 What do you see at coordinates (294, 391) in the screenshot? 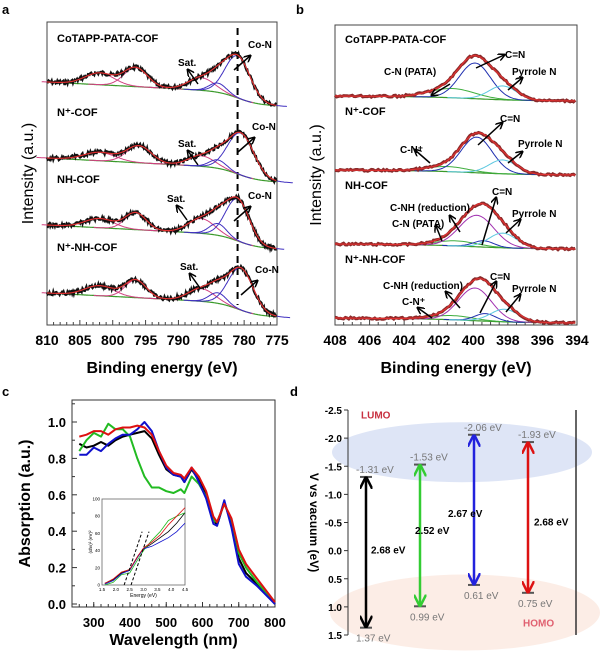
I see `panel-label-d: d` at bounding box center [294, 391].